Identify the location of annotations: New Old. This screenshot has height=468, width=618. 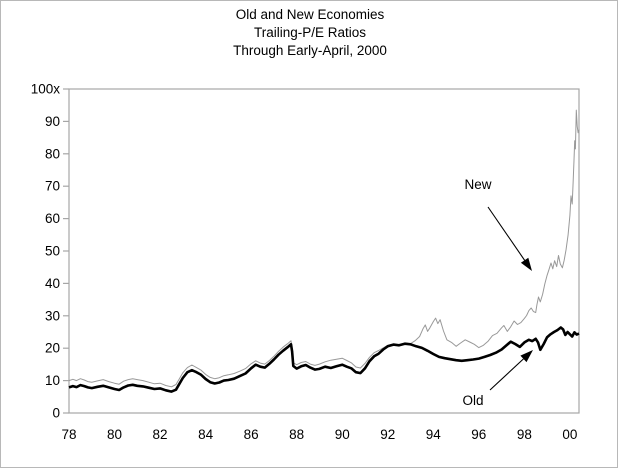
(497, 292).